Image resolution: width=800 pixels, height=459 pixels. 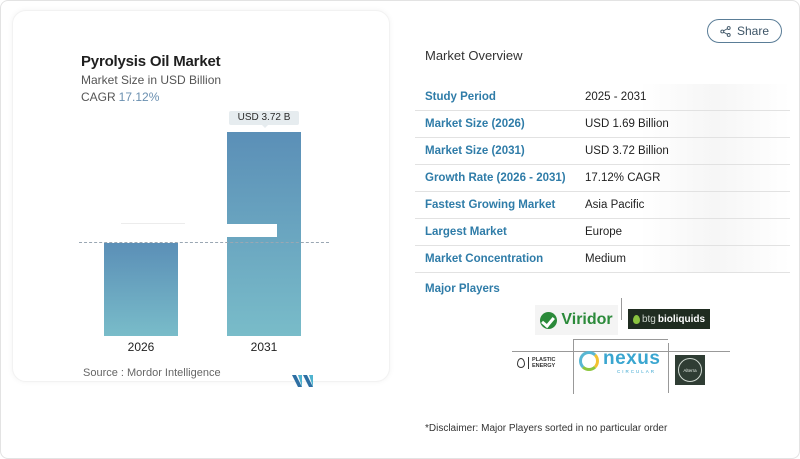 What do you see at coordinates (302, 381) in the screenshot?
I see `mordor-intelligence-logo-icon` at bounding box center [302, 381].